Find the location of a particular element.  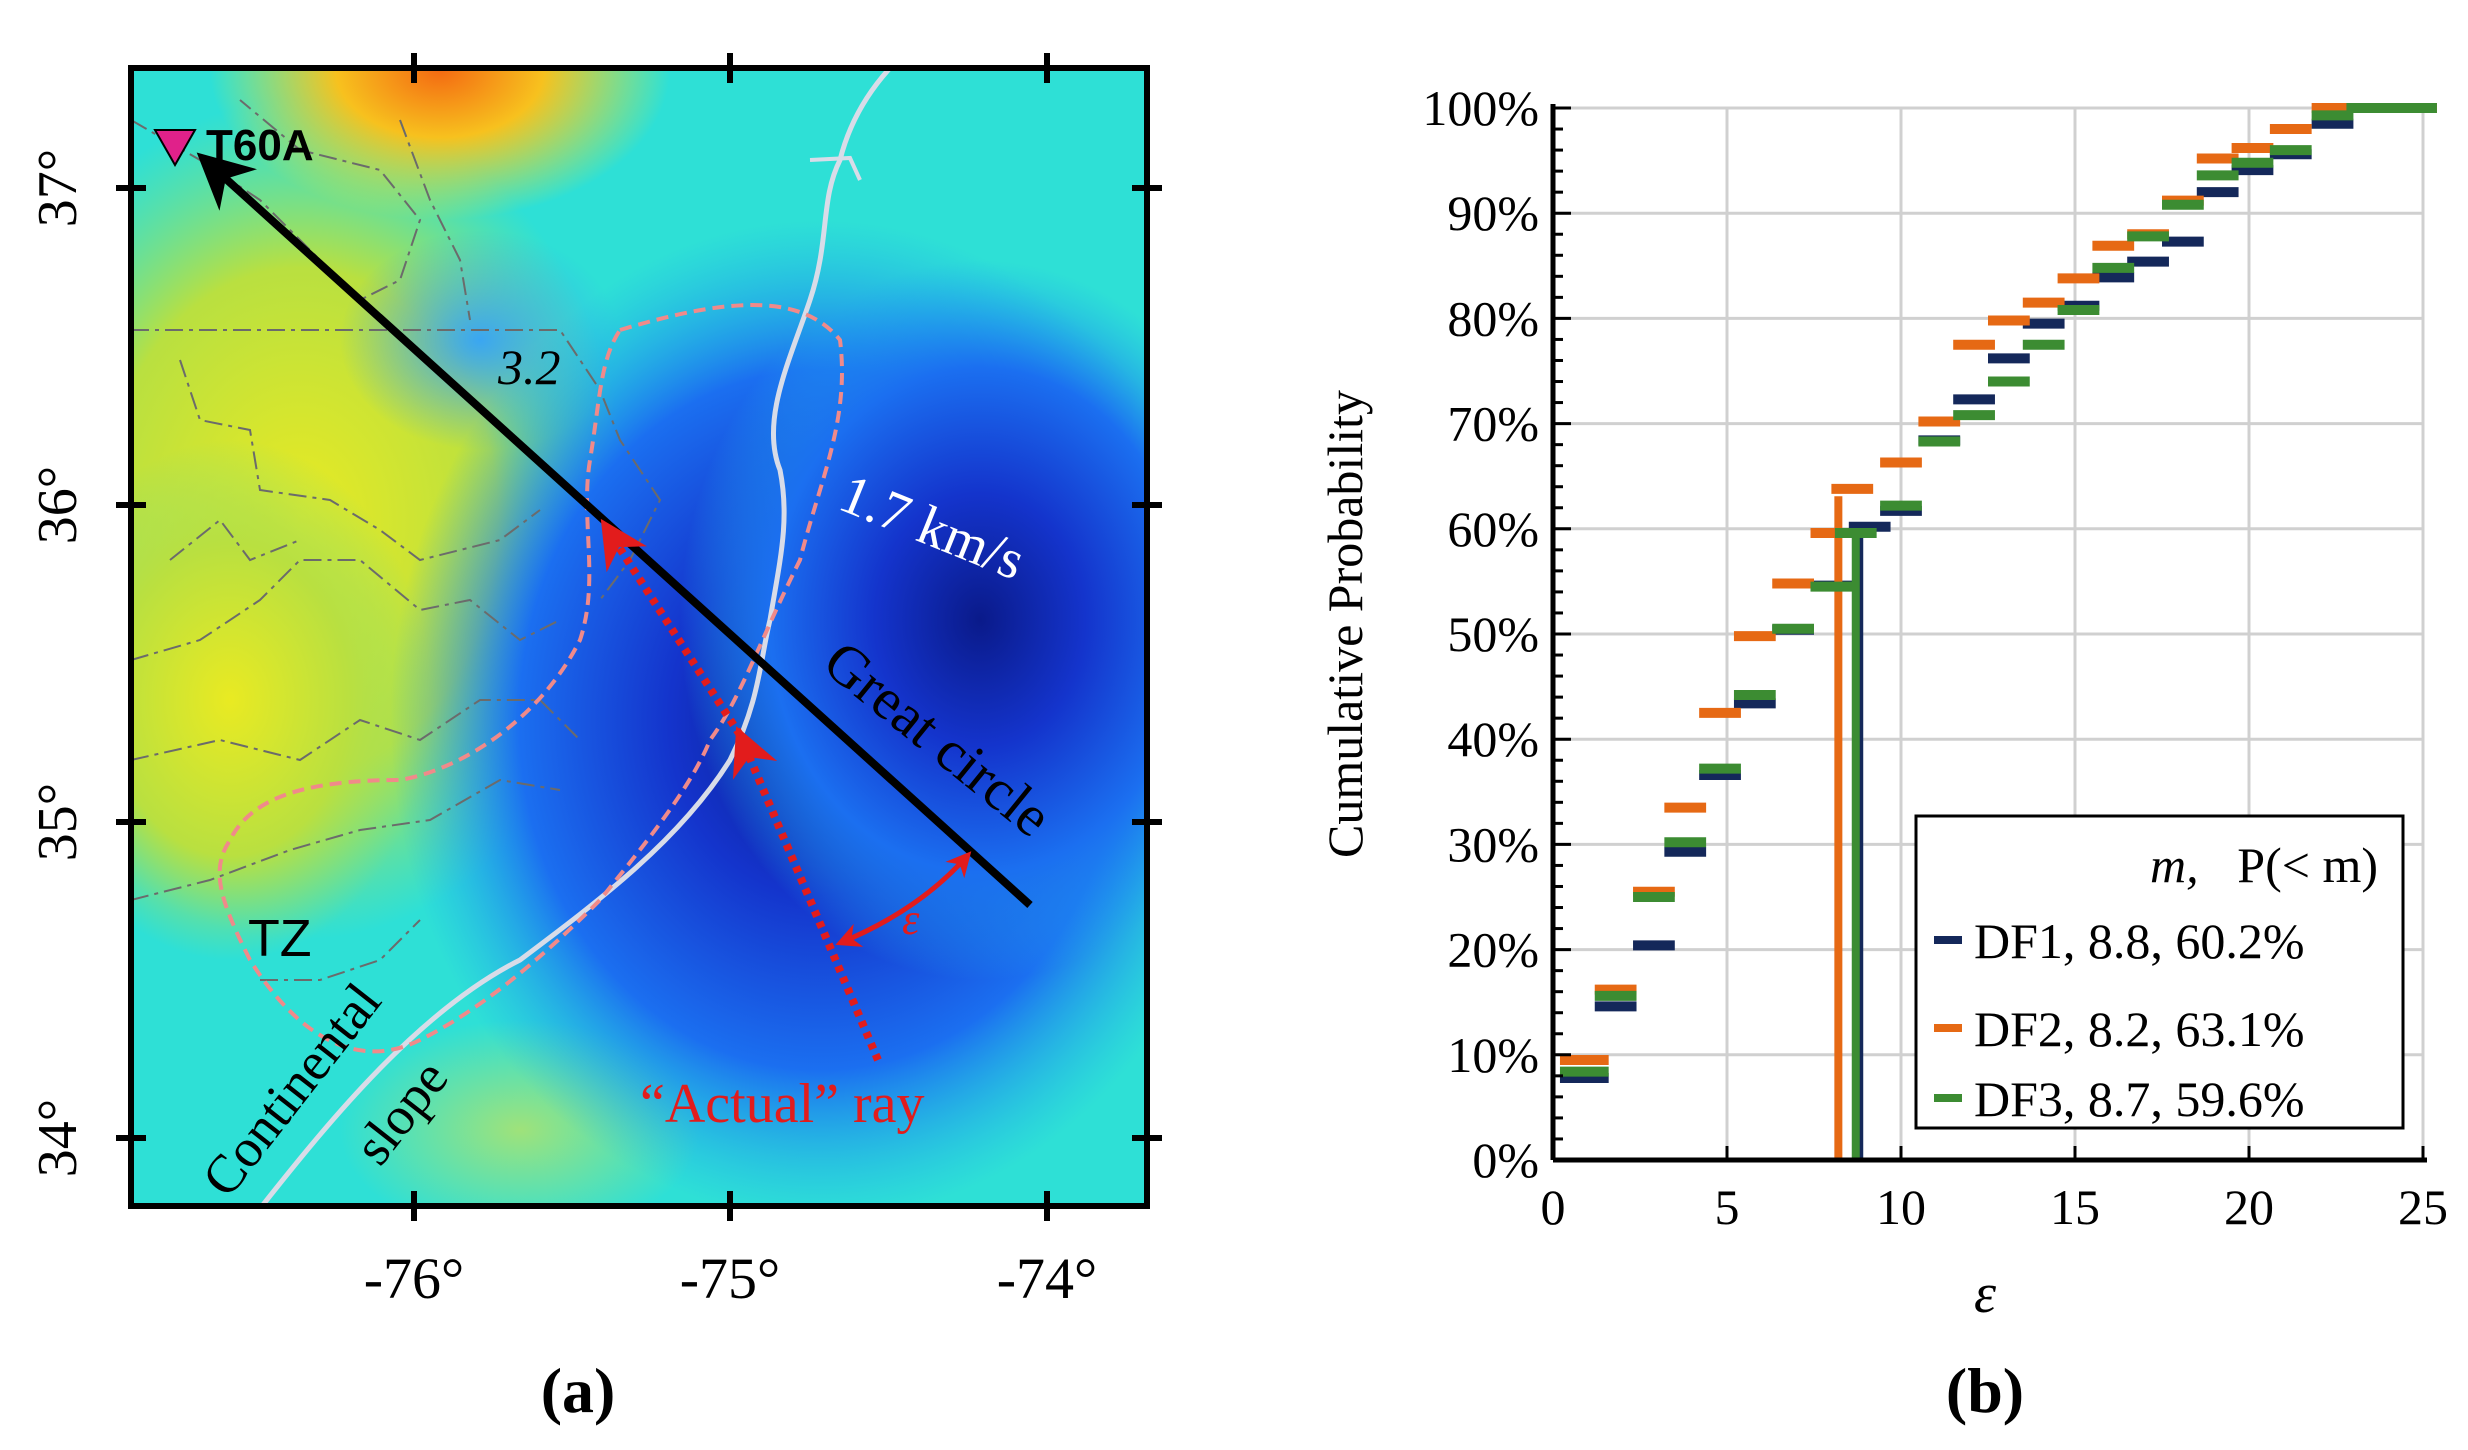

lon-tick-label: -74° is located at coordinates (1047, 1278).